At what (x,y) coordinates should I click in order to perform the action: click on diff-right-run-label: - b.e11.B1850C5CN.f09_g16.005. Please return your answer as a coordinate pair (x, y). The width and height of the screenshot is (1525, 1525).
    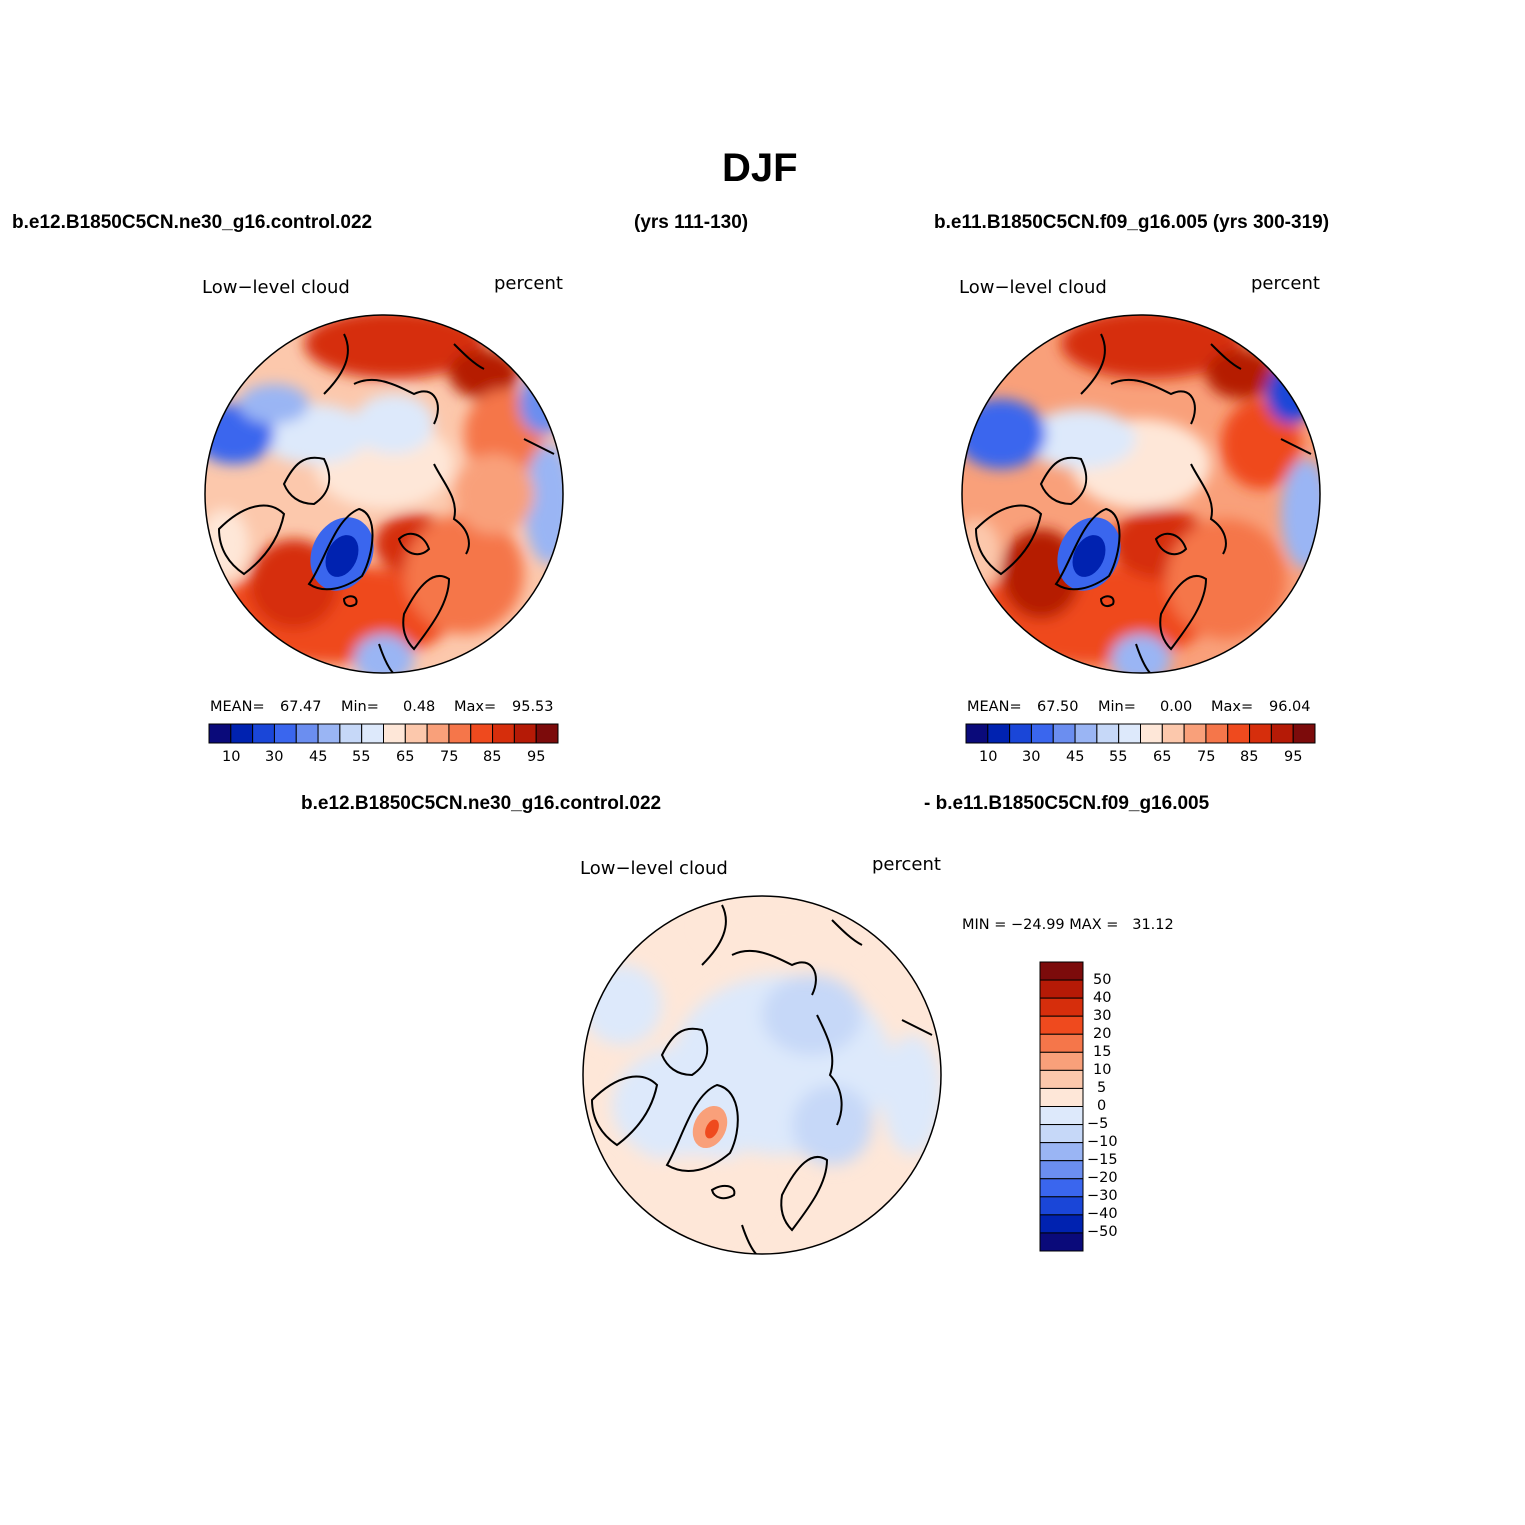
    Looking at the image, I should click on (1067, 803).